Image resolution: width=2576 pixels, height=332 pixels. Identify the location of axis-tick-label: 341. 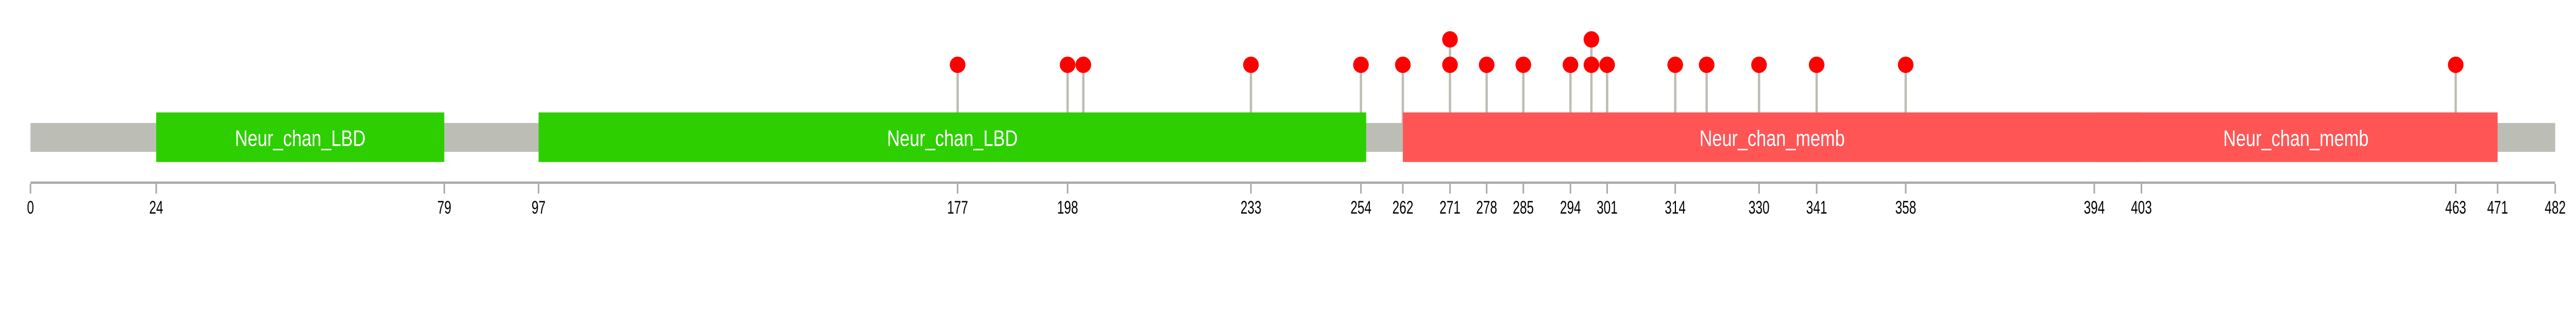
(1816, 208).